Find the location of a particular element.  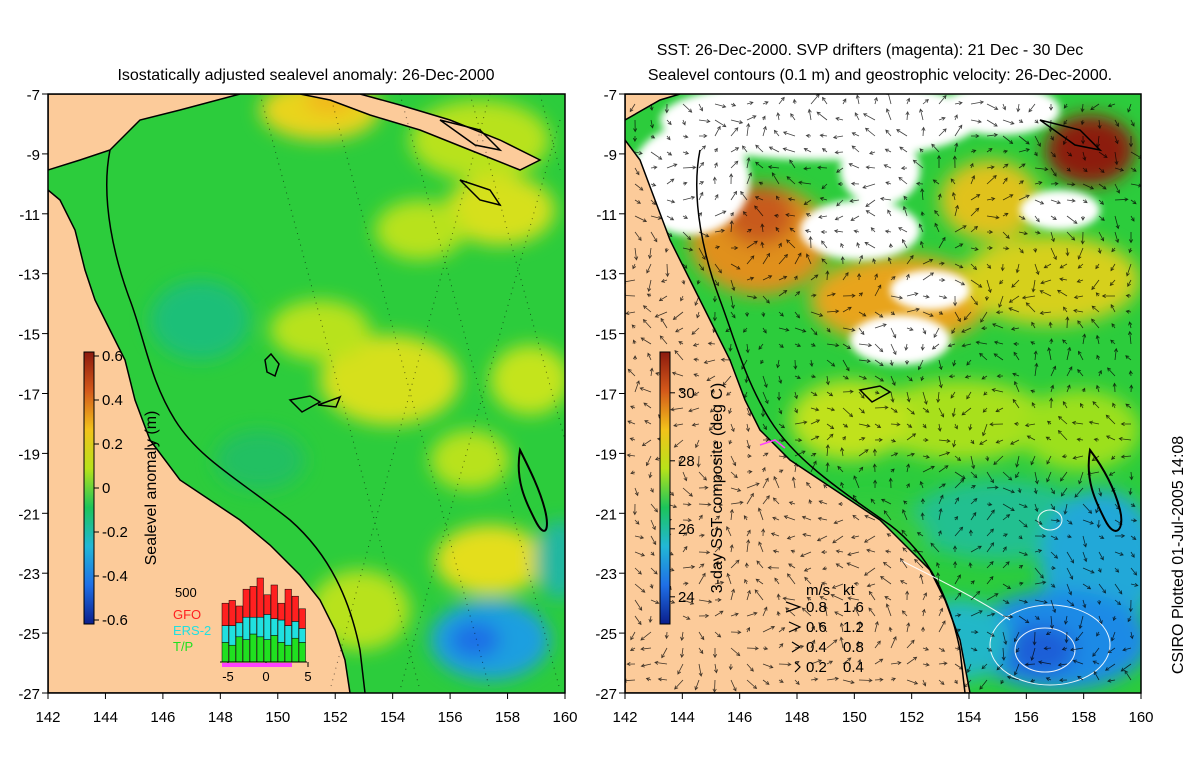

histogram-bar-tp is located at coordinates (253, 648).